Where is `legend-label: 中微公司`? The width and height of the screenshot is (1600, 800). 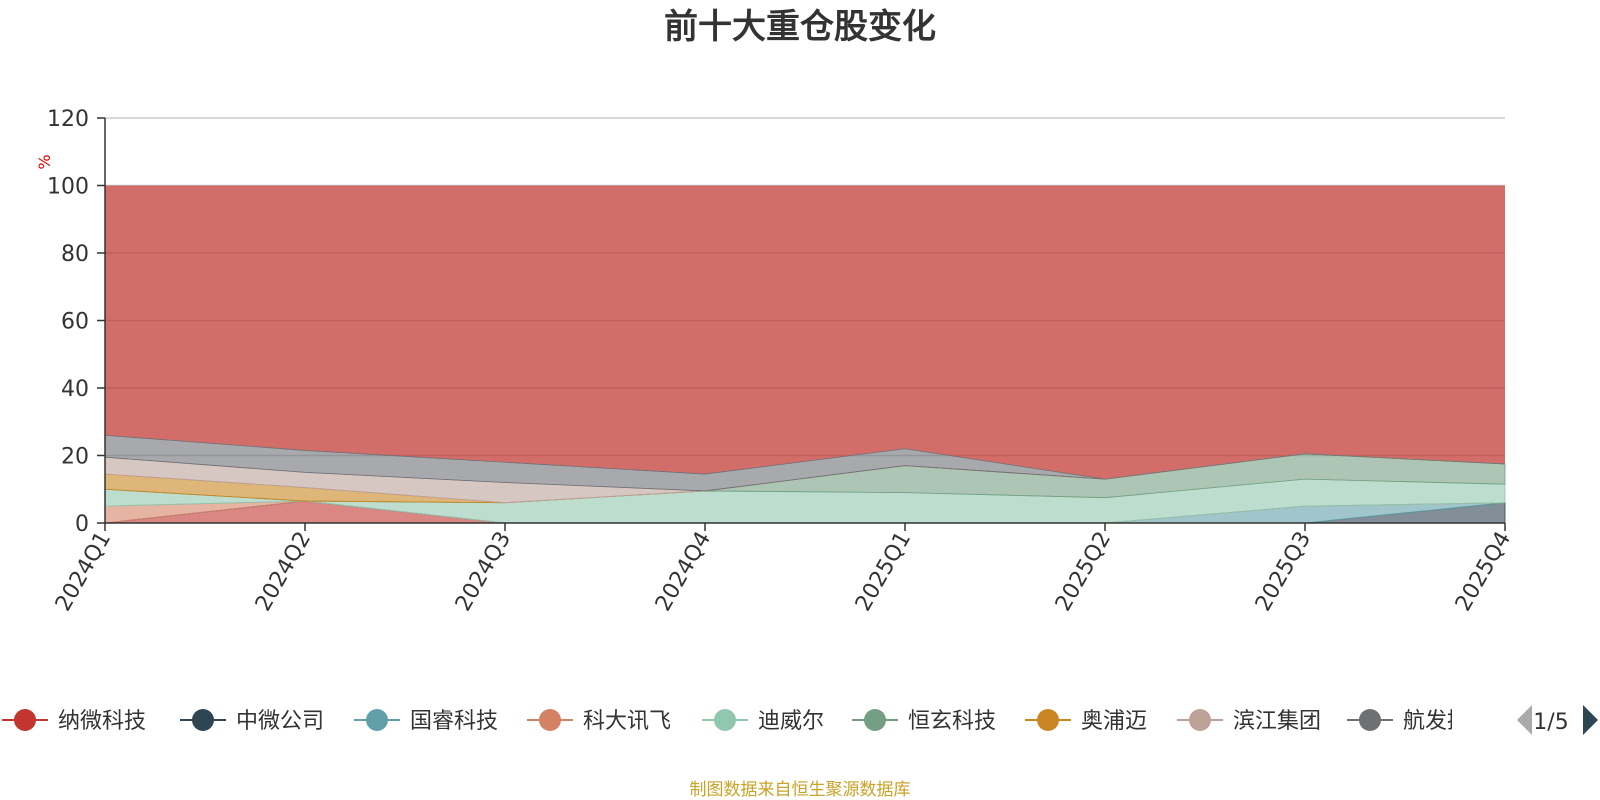 legend-label: 中微公司 is located at coordinates (280, 721).